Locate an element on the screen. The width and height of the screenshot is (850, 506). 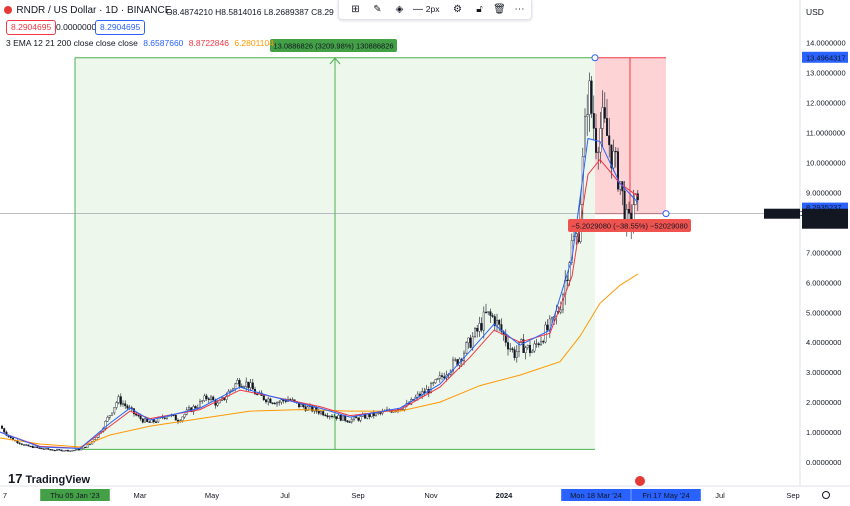
line-width-button: — 2px is located at coordinates (433, 9).